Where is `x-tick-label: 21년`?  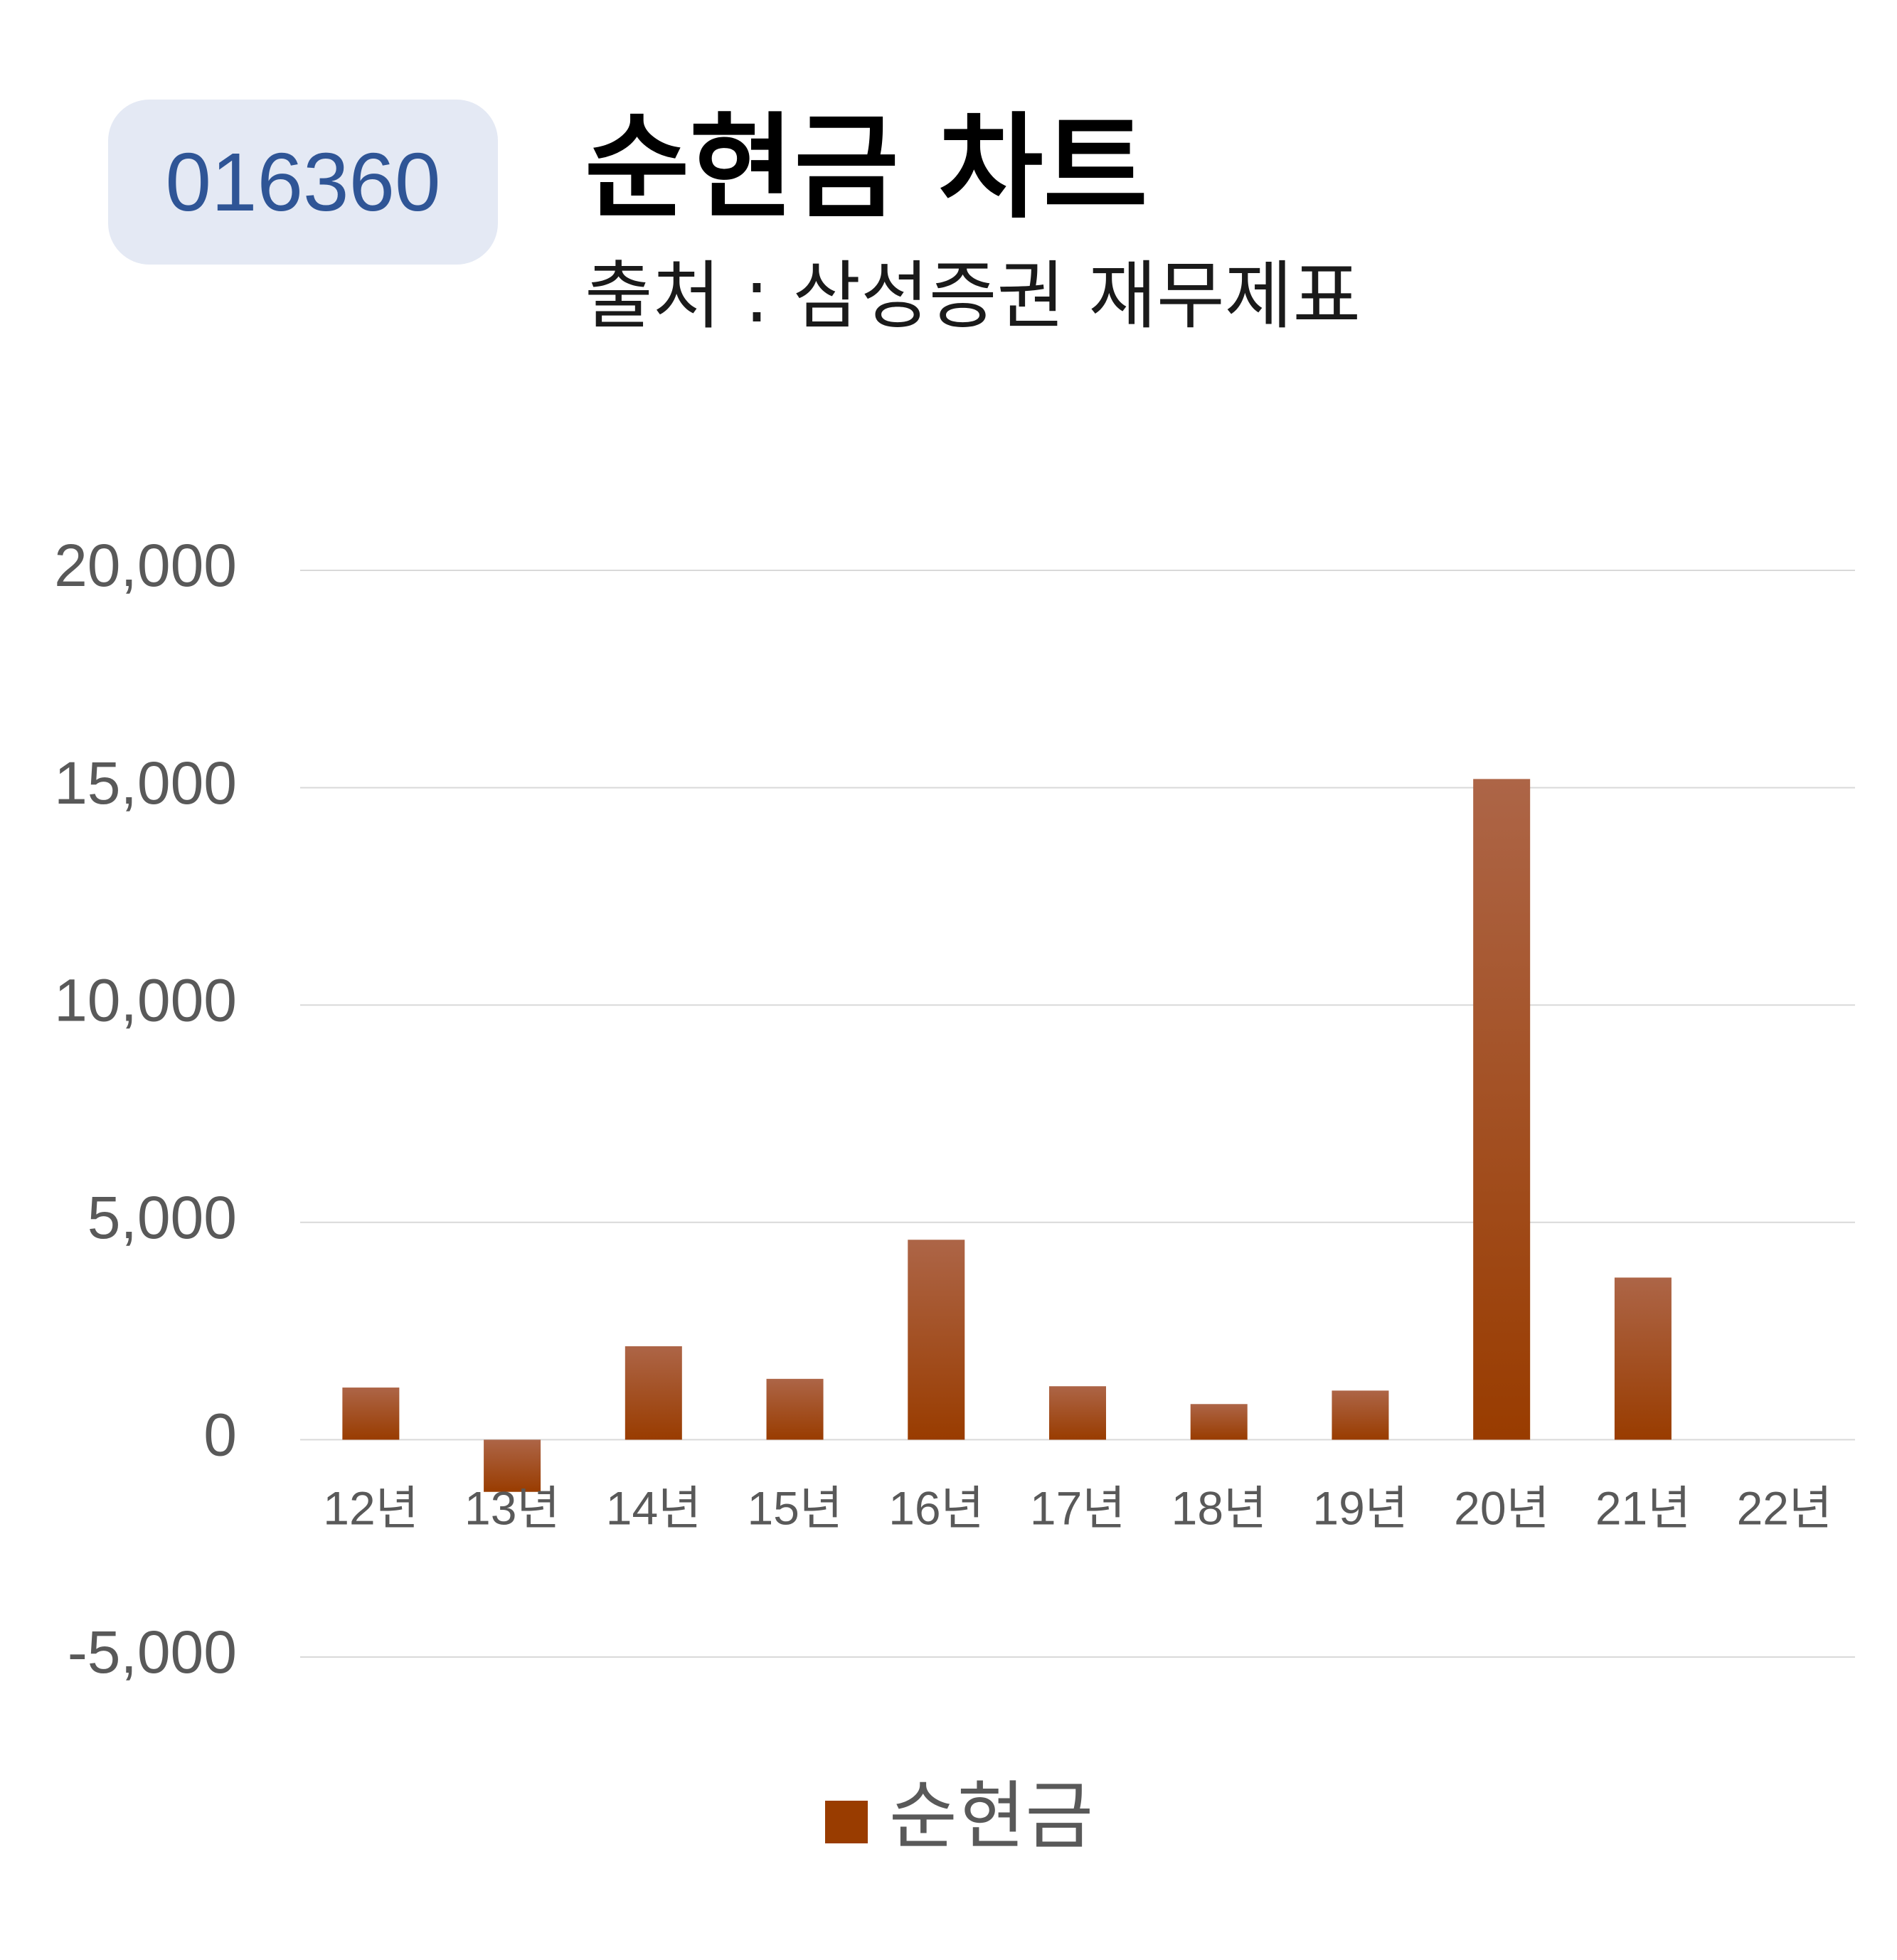
x-tick-label: 21년 is located at coordinates (1643, 1507).